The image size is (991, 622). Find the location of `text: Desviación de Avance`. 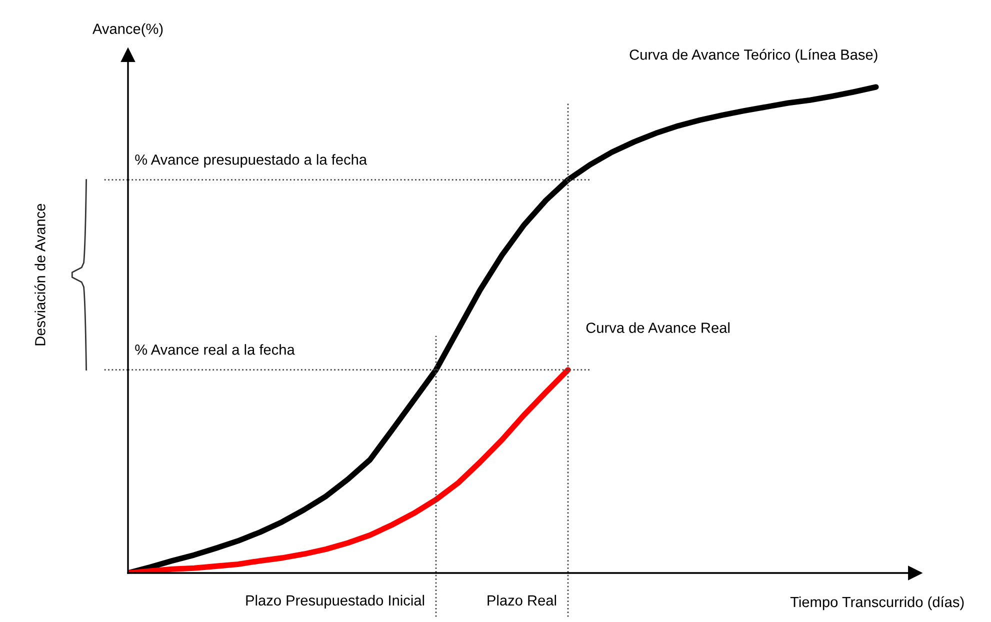

text: Desviación de Avance is located at coordinates (40, 275).